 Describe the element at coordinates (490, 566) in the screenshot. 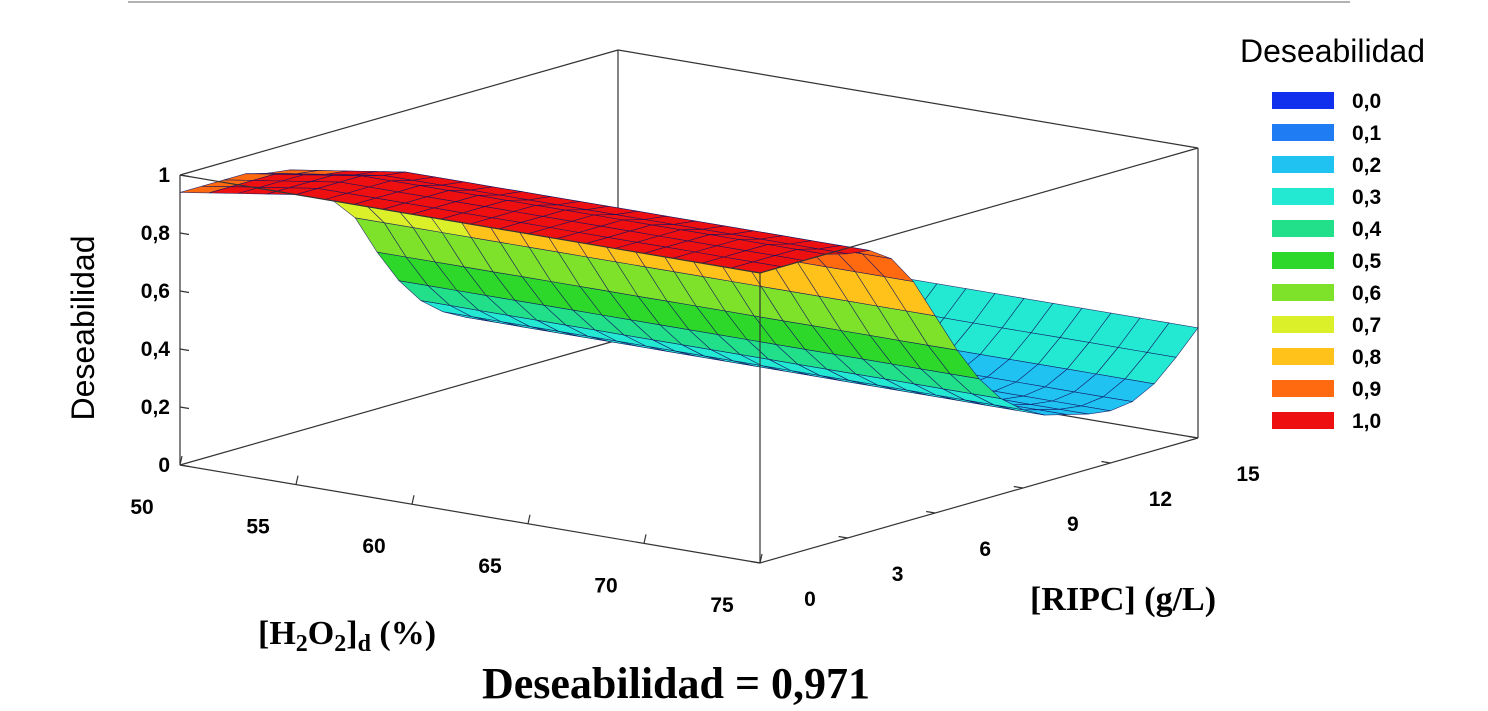

I see `x-tick-label: 65` at that location.